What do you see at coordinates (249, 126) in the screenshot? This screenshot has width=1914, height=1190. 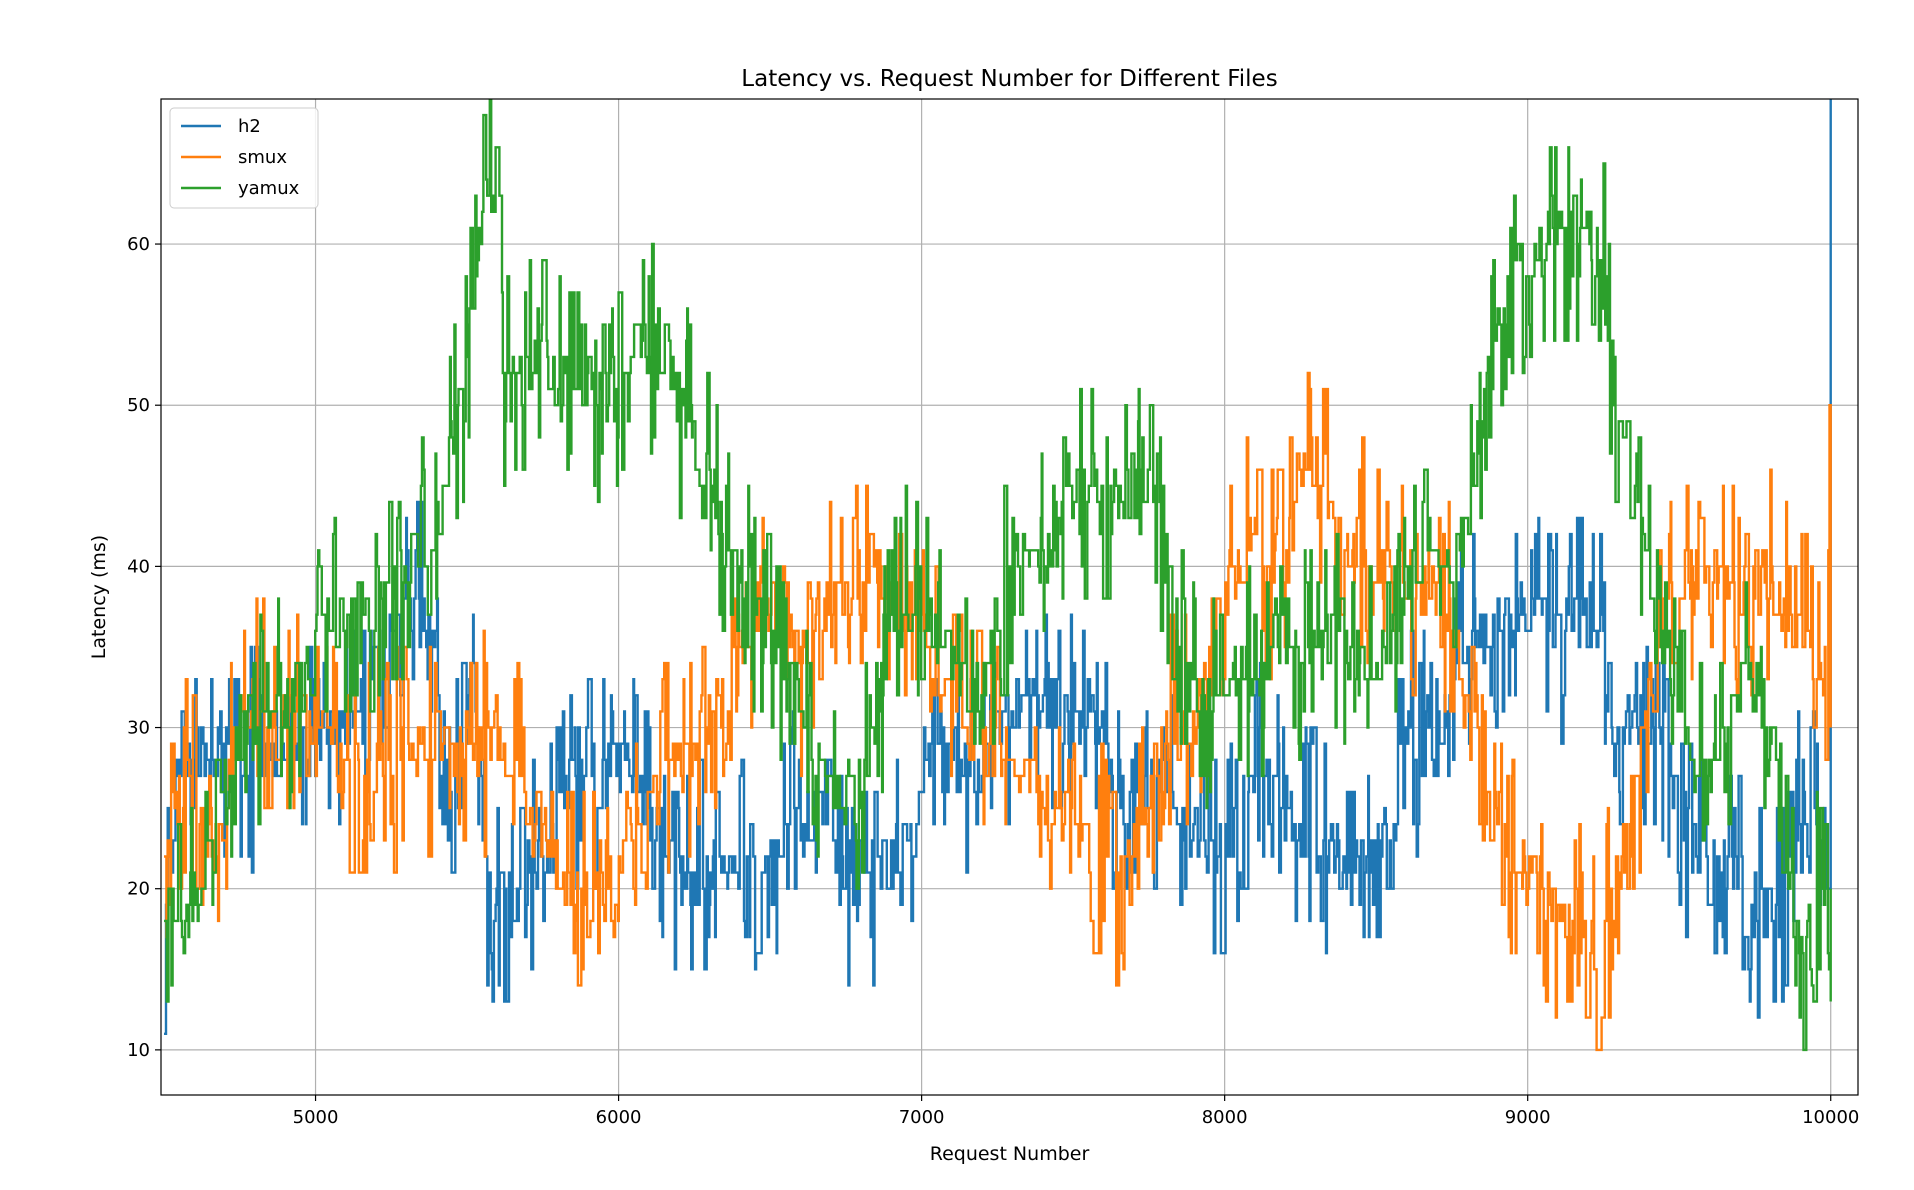 I see `legend-label-h2: h2` at bounding box center [249, 126].